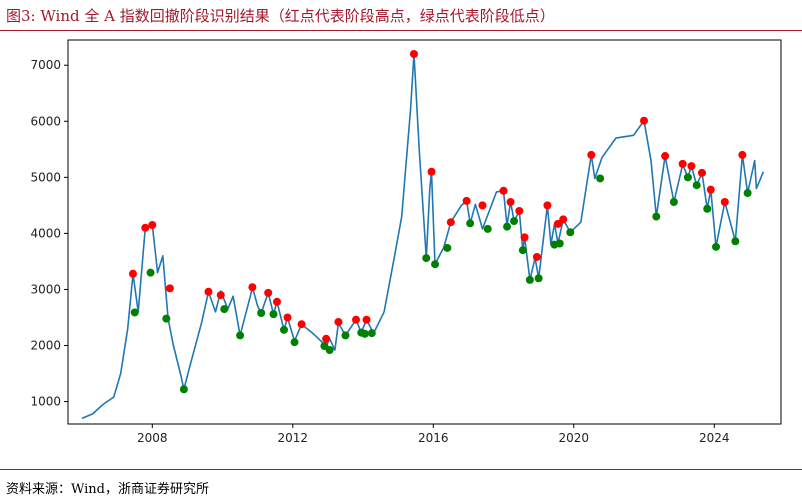  Describe the element at coordinates (293, 438) in the screenshot. I see `x-tick-label: 2012` at that location.